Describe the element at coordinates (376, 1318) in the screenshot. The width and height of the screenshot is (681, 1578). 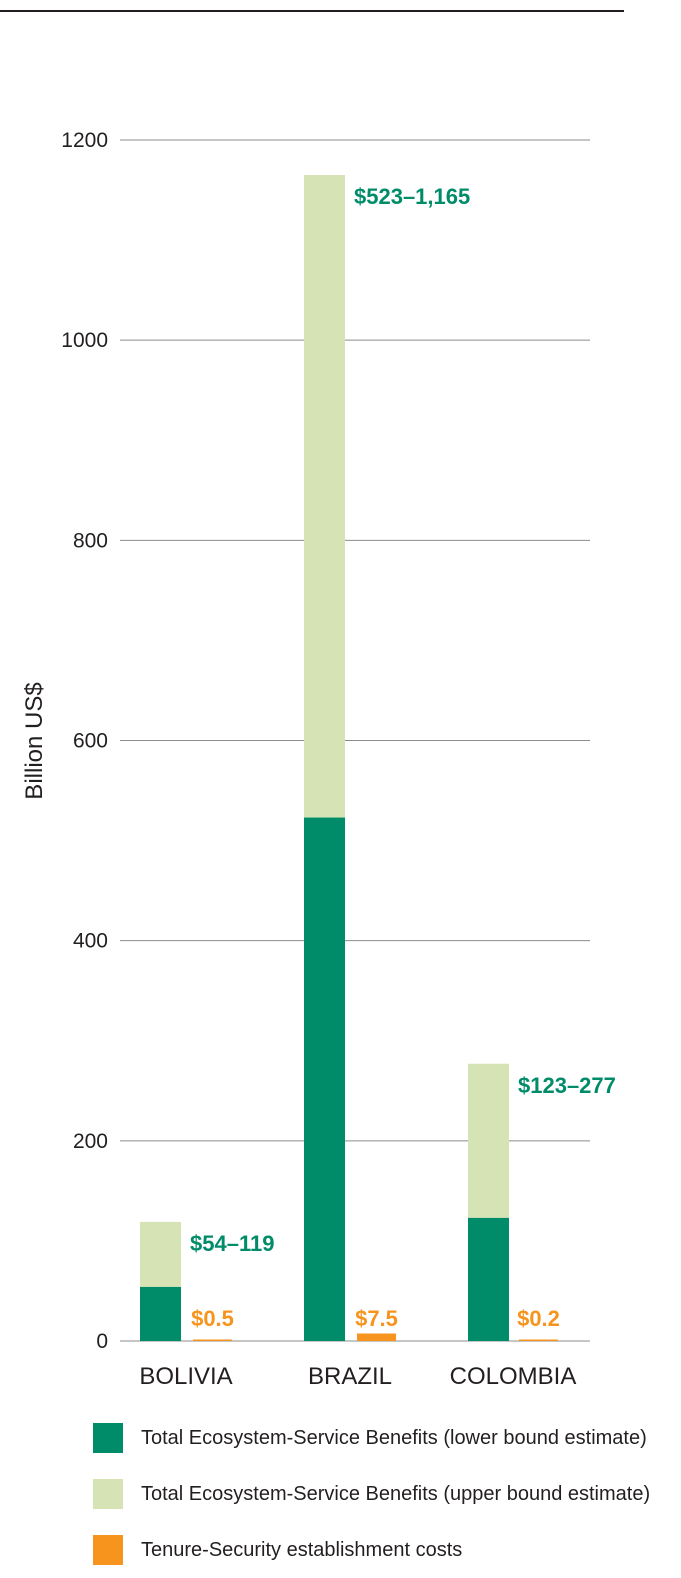
I see `cost-label-brazil: $7.5` at that location.